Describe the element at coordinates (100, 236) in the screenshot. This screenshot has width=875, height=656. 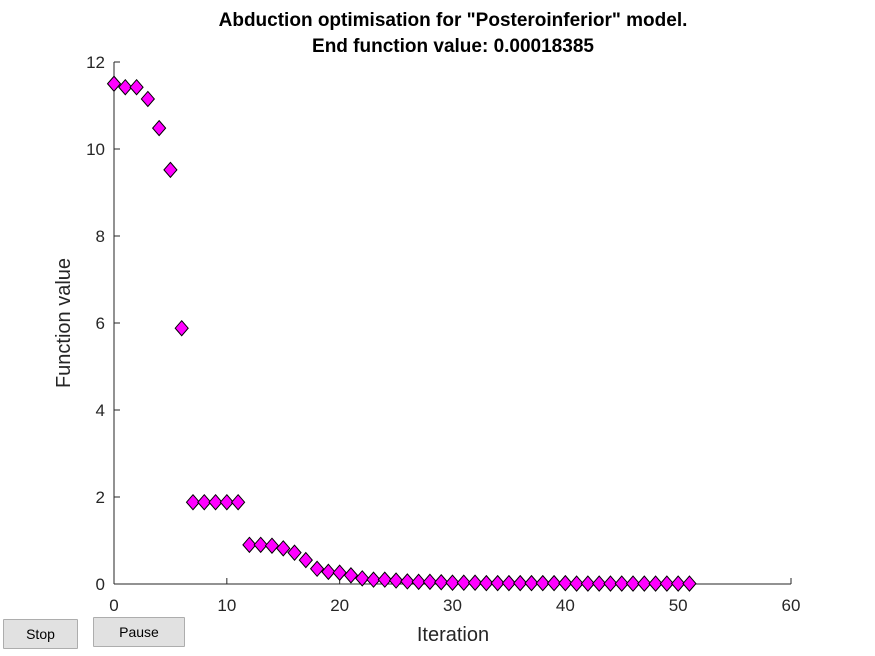
I see `y-tick-label: 8` at that location.